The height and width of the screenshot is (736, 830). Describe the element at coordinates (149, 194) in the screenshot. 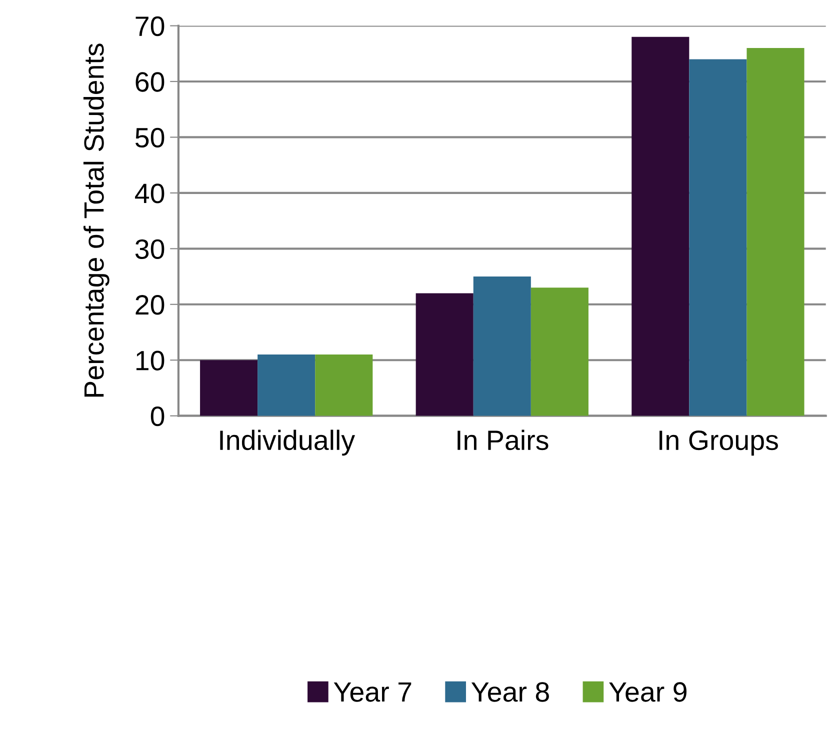

I see `y-tick-label: 40` at that location.